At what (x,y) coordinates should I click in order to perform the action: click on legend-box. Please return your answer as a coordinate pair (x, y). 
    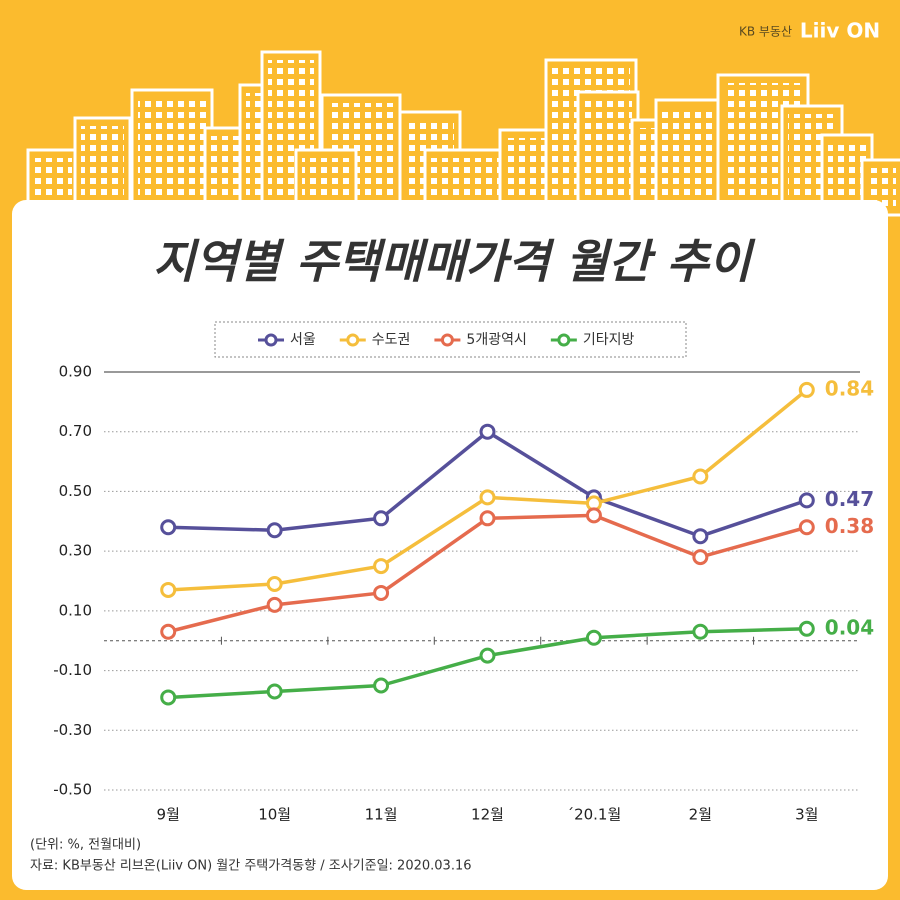
    Looking at the image, I should click on (450, 339).